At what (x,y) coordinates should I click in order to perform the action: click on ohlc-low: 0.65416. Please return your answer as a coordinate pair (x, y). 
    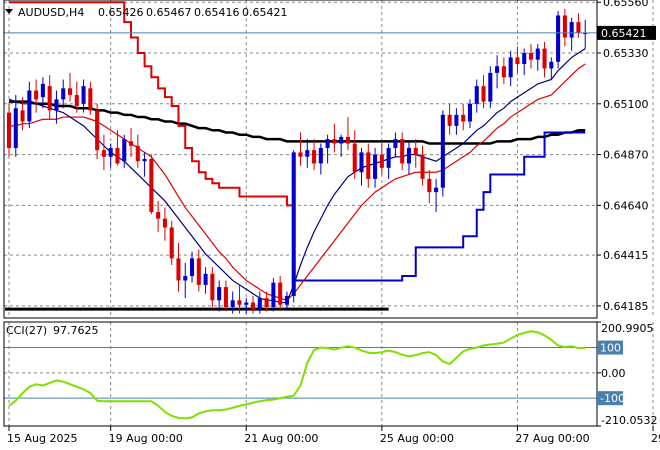
    Looking at the image, I should click on (217, 12).